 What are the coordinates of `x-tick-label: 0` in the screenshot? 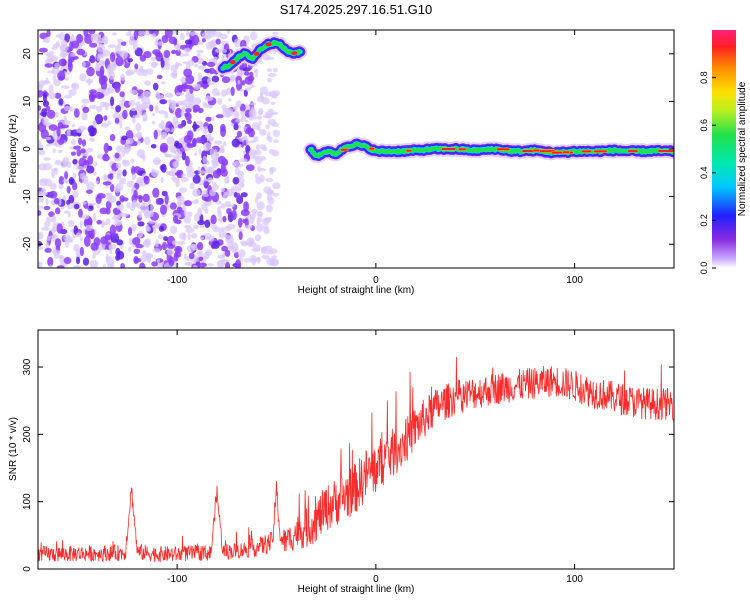 It's located at (376, 280).